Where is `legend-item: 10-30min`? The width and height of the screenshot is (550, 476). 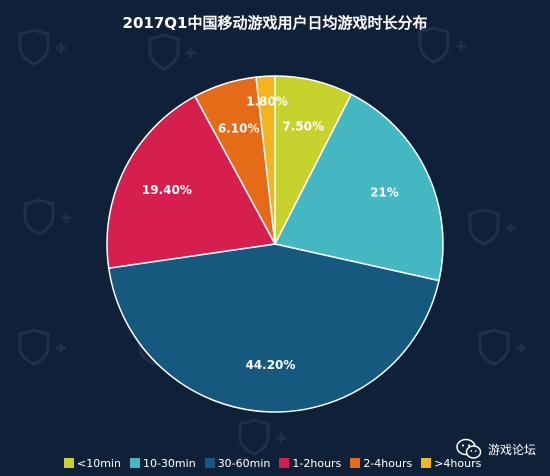
legend-item: 10-30min is located at coordinates (162, 463).